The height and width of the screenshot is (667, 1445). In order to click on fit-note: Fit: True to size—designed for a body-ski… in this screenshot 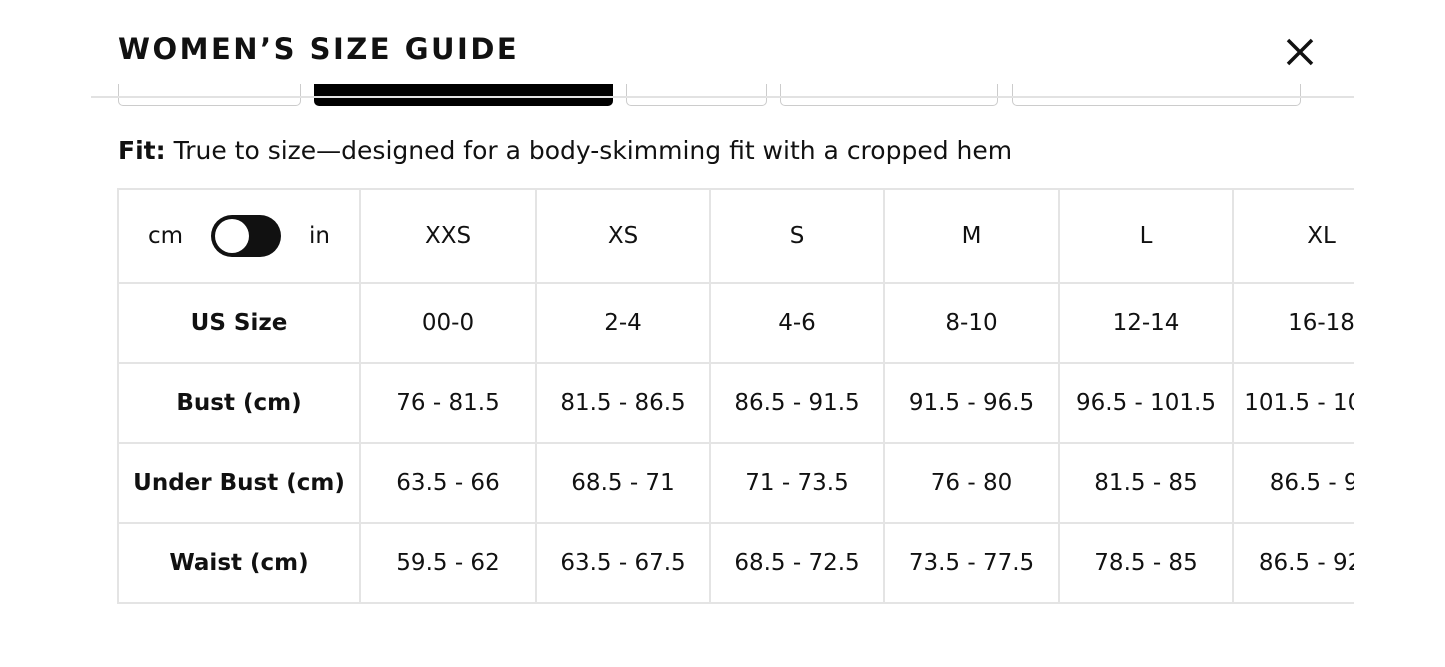, I will do `click(565, 150)`.